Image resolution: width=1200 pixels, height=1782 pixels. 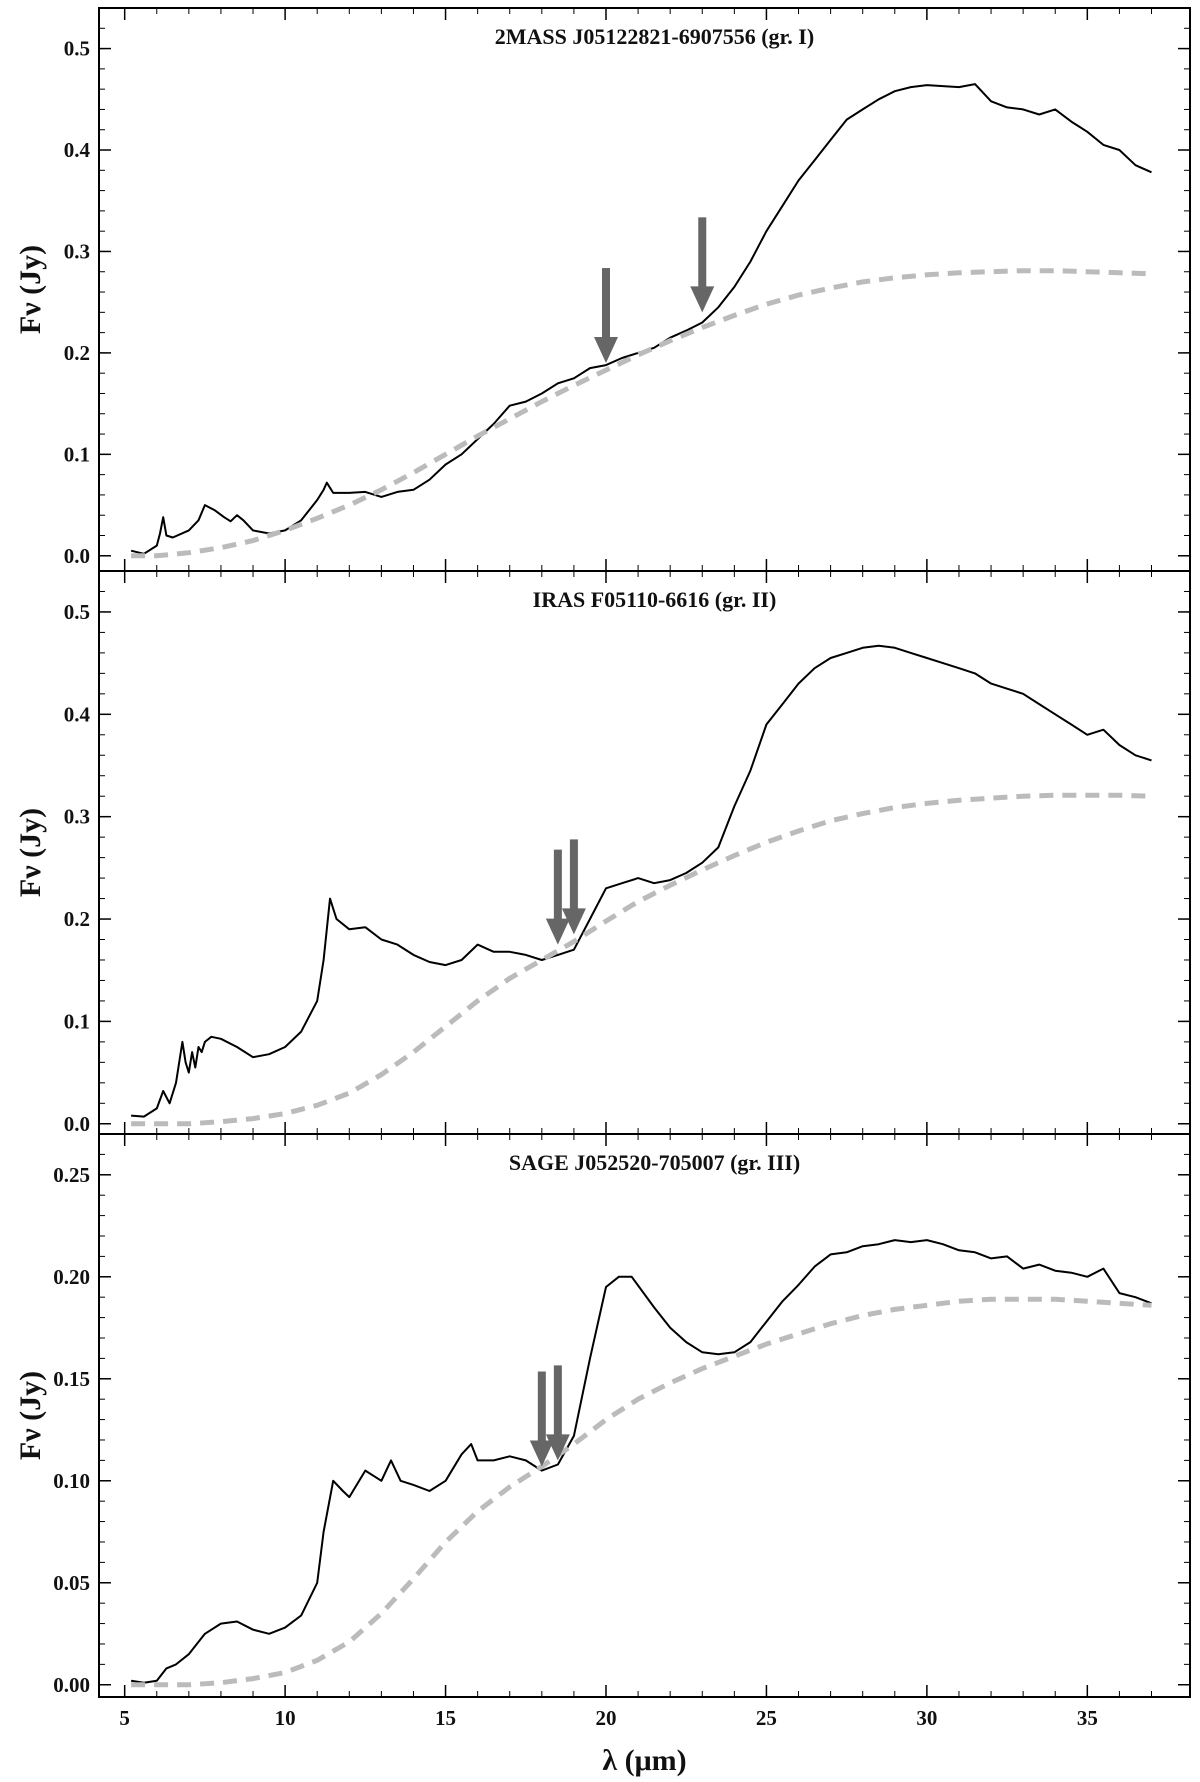 I want to click on x-tick-label: 10, so click(x=285, y=1718).